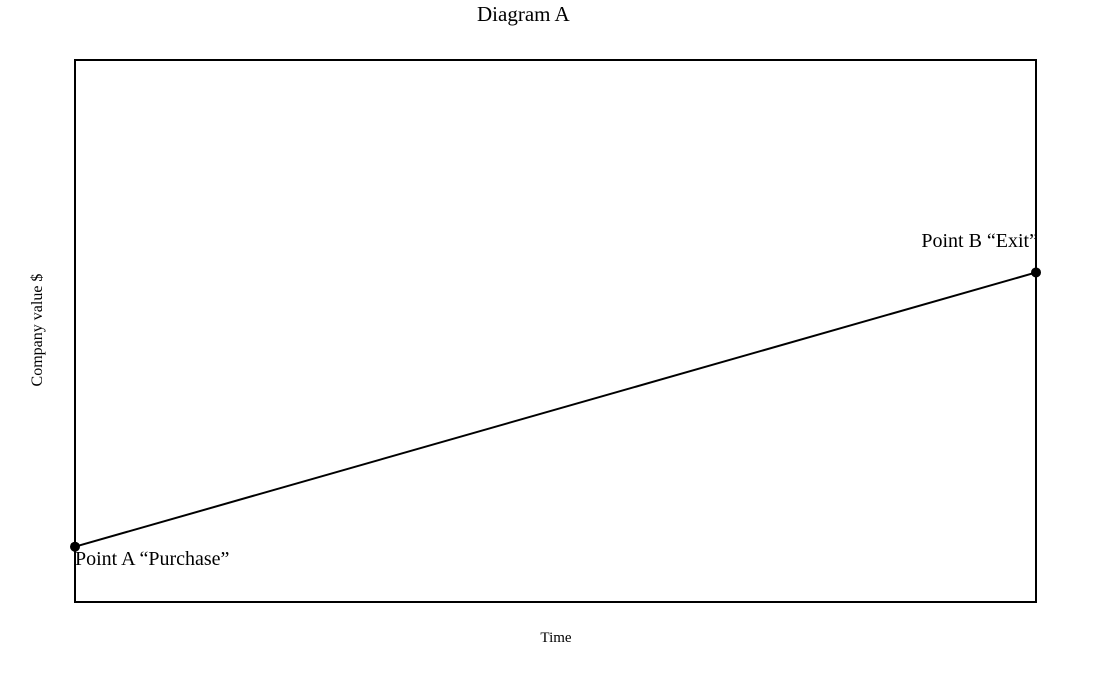 Image resolution: width=1099 pixels, height=686 pixels. I want to click on point-a-label: Point A “Purchase”, so click(152, 559).